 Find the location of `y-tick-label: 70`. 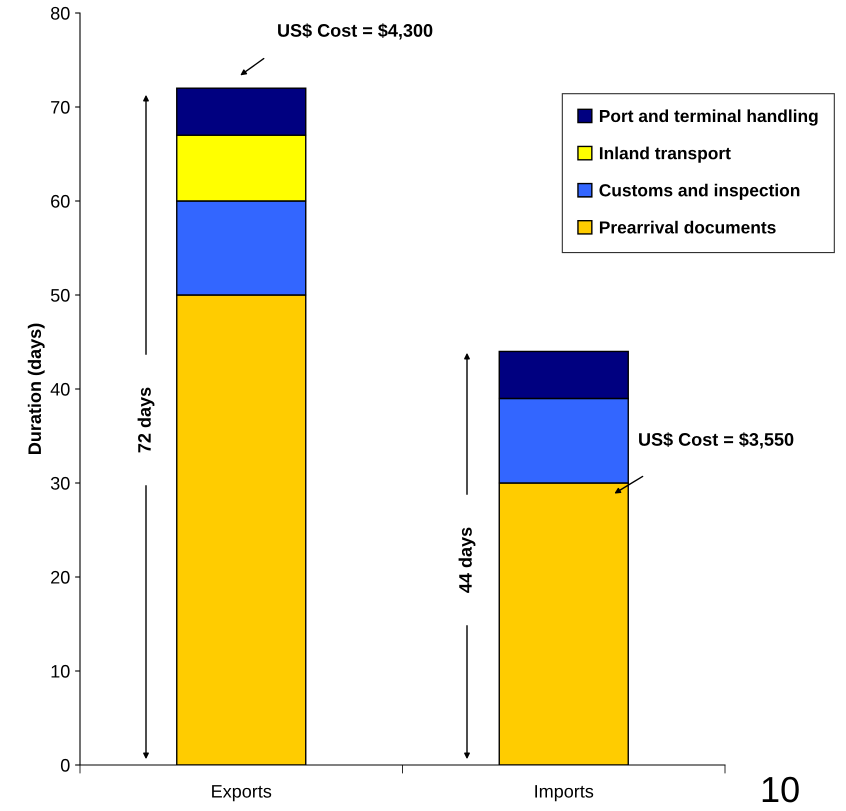

y-tick-label: 70 is located at coordinates (60, 107).